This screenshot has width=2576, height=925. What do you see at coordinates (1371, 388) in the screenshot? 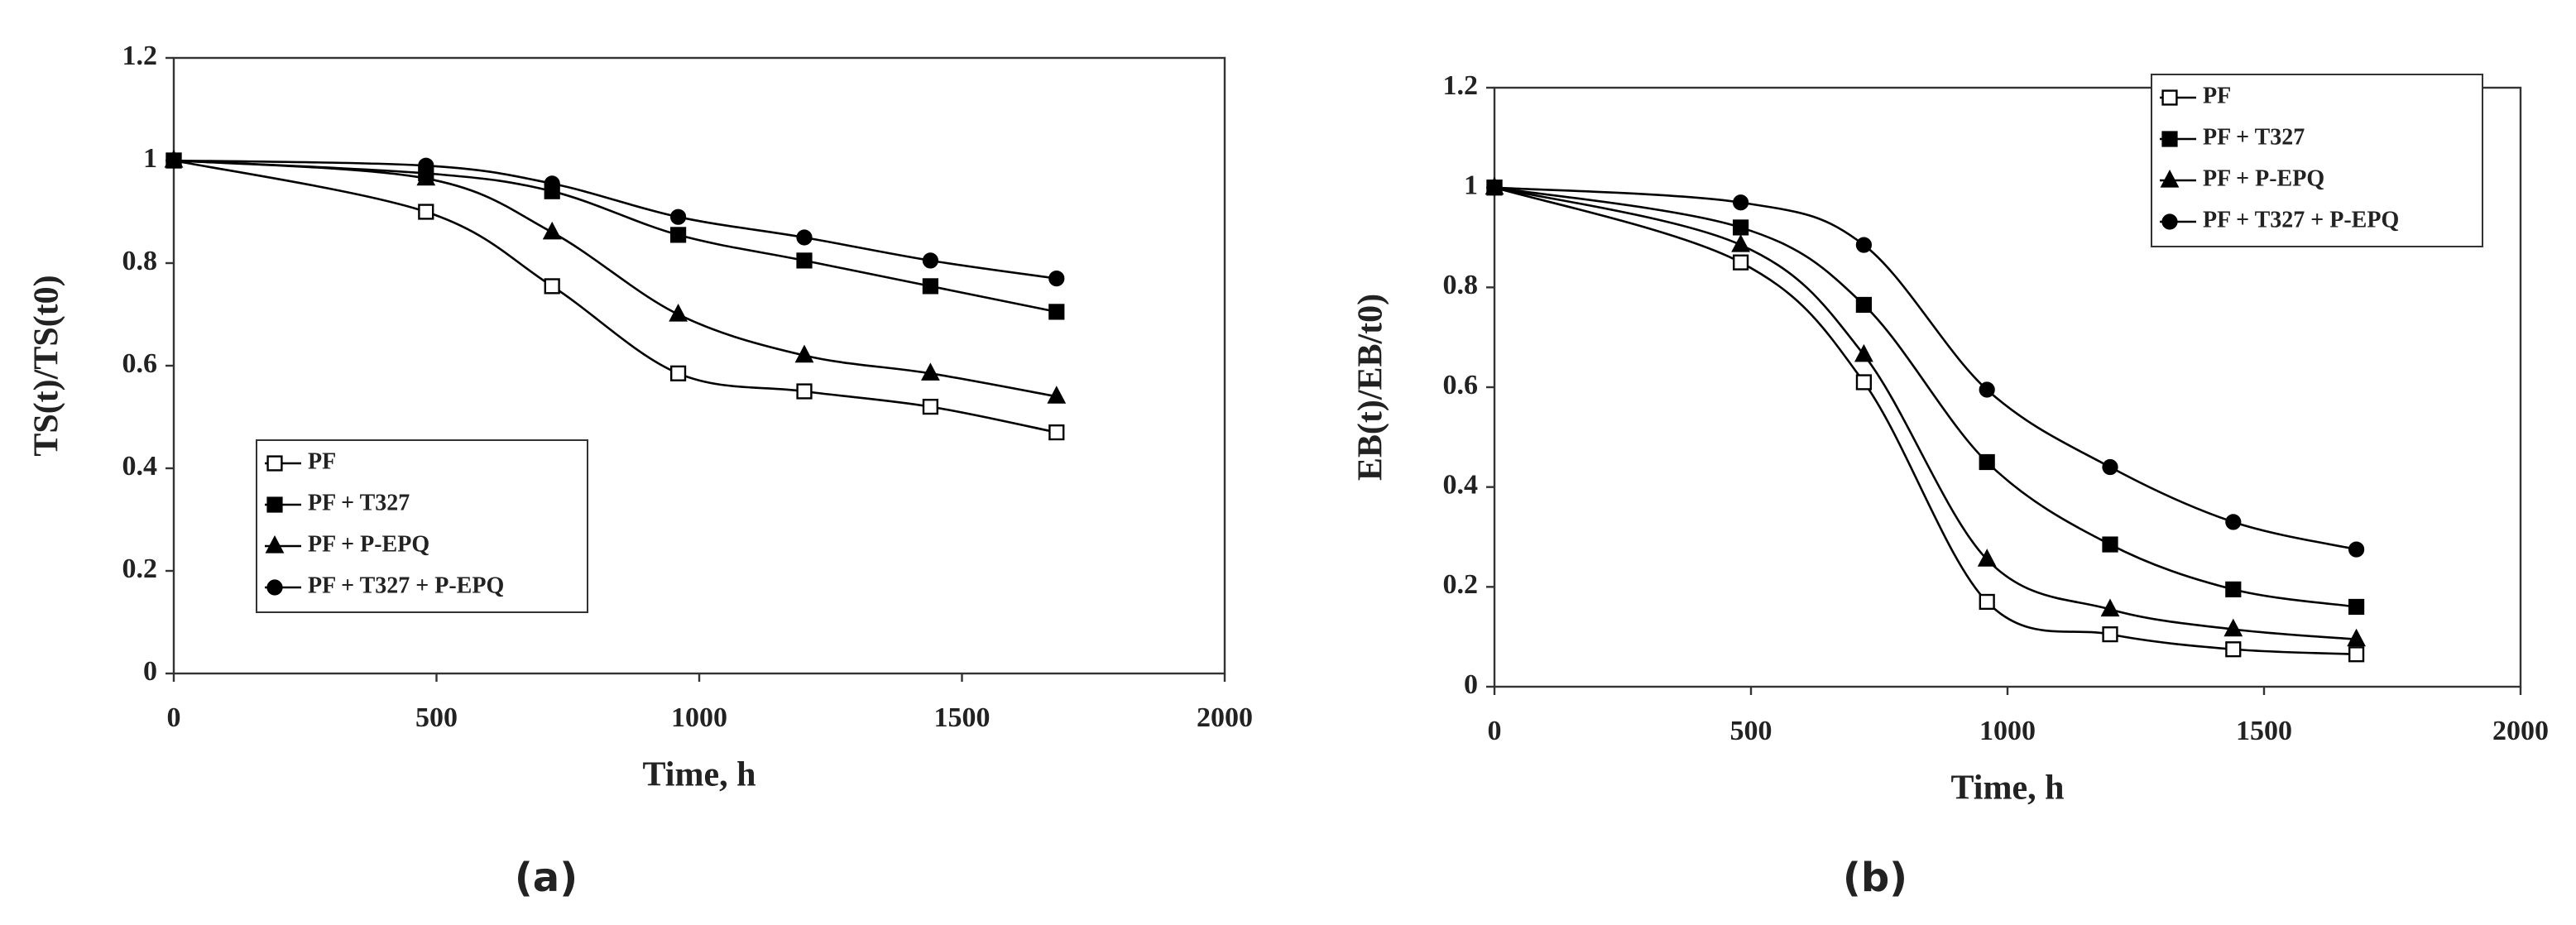
I see `y-axis-title: EB(t)/EB/t0)` at bounding box center [1371, 388].